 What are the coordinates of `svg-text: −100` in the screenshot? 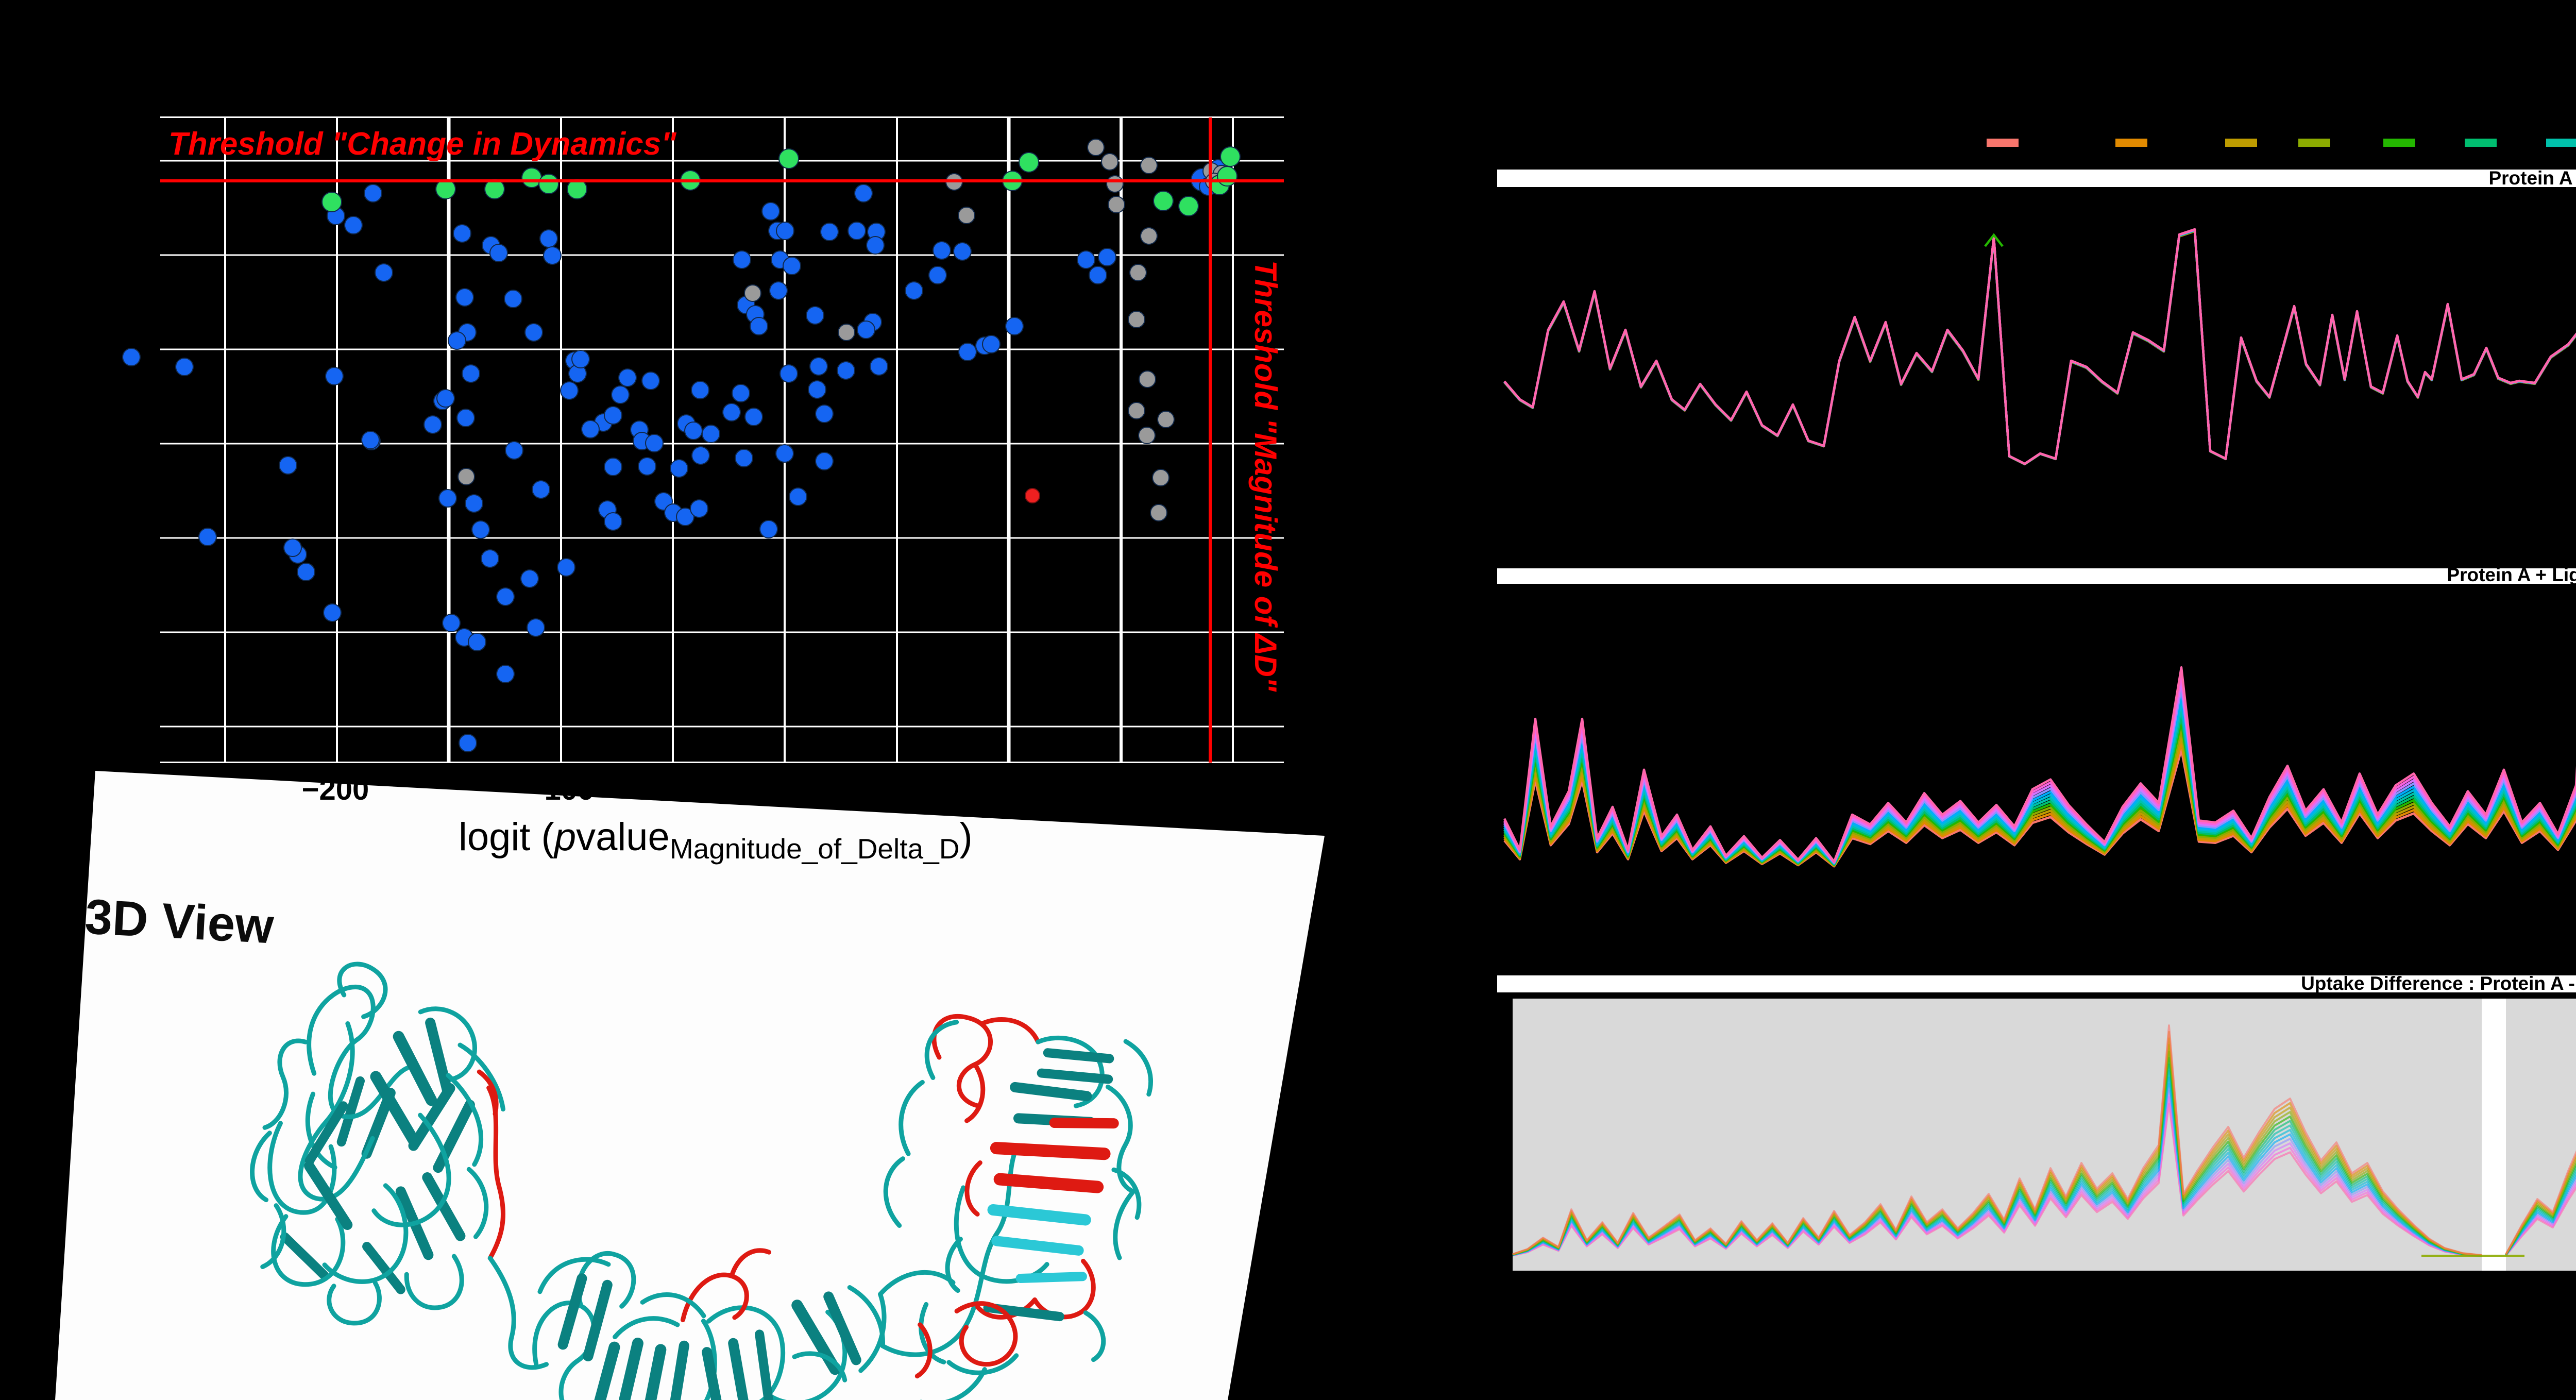 It's located at (561, 789).